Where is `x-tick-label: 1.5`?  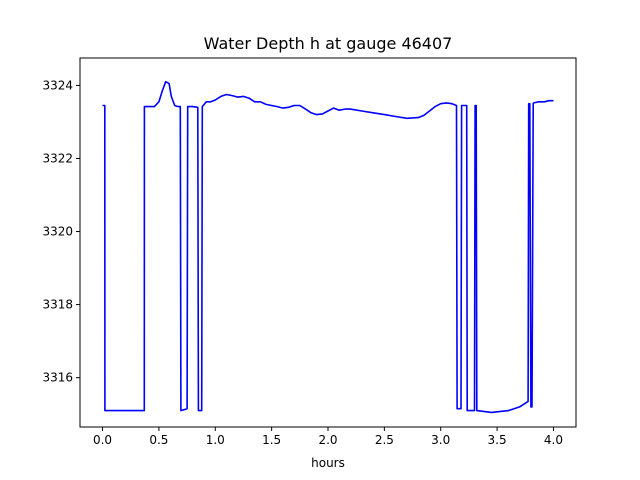
x-tick-label: 1.5 is located at coordinates (271, 440).